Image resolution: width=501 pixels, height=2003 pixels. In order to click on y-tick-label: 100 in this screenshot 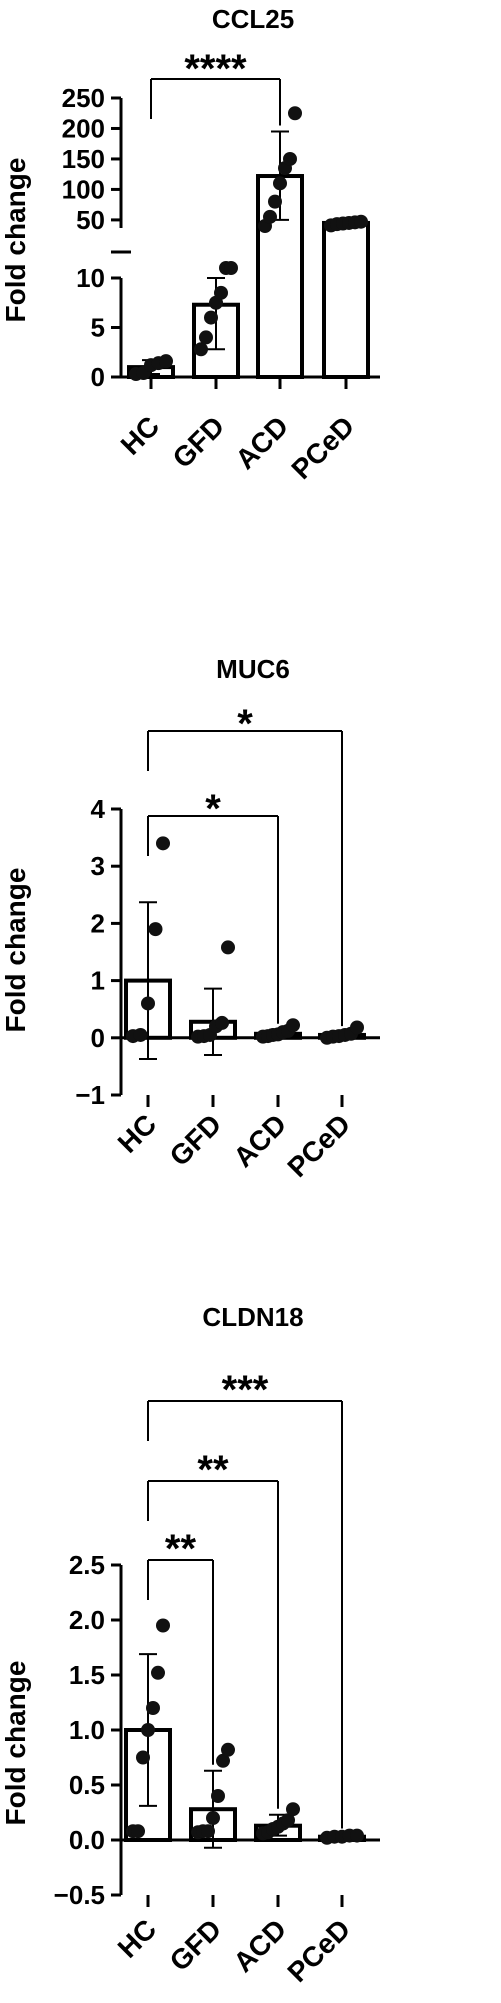, I will do `click(83, 189)`.